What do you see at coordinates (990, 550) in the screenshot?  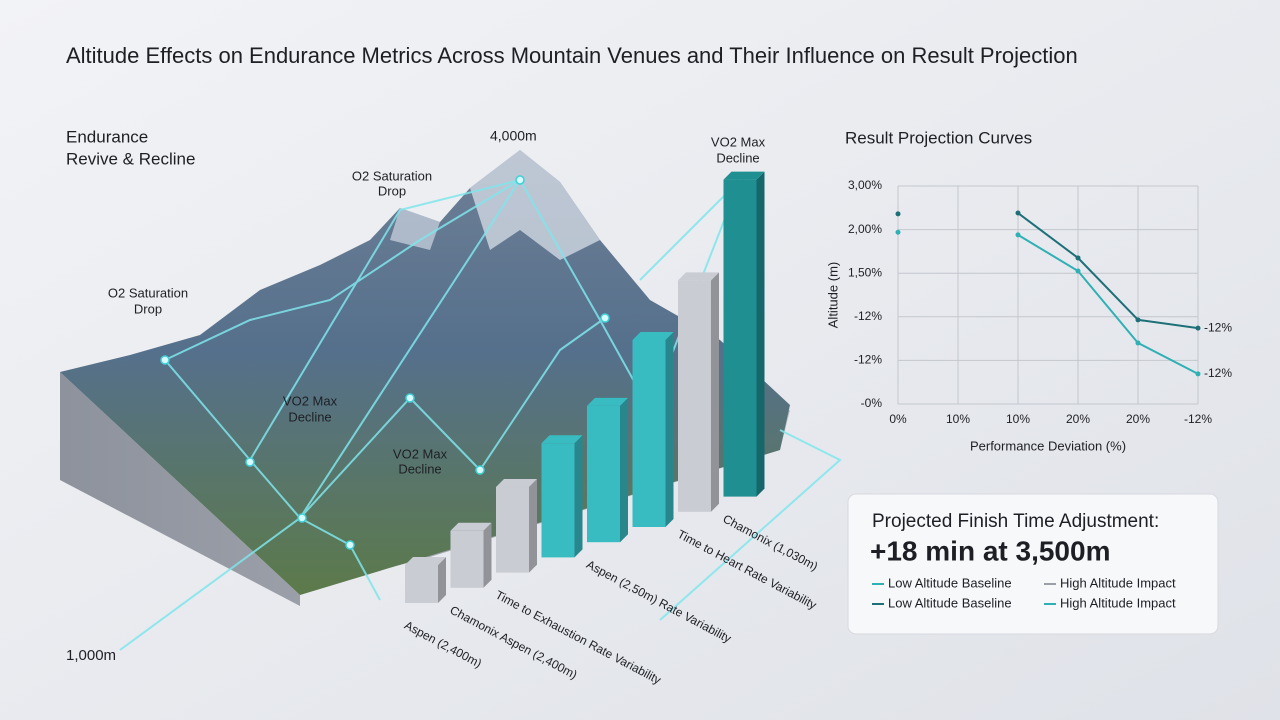 I see `summary-value: +18 min at 3,500m` at bounding box center [990, 550].